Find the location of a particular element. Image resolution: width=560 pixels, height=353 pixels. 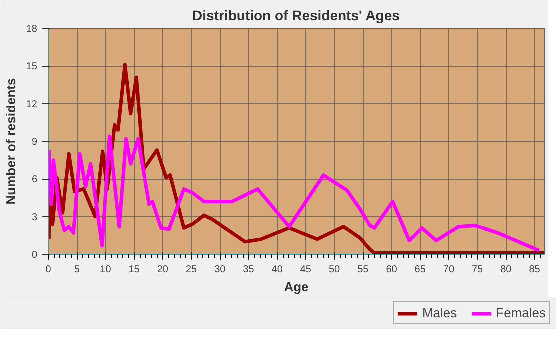

x-tick-label: 5 is located at coordinates (77, 270).